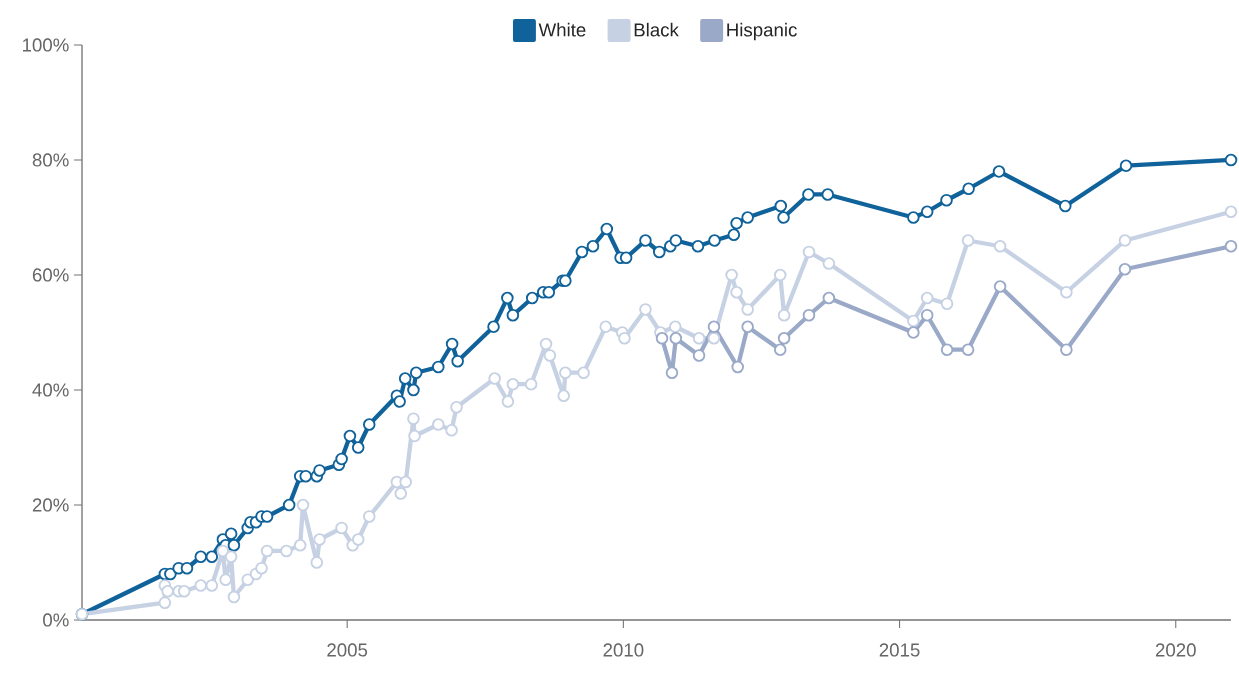  Describe the element at coordinates (50, 505) in the screenshot. I see `y-tick-label: 20%` at that location.